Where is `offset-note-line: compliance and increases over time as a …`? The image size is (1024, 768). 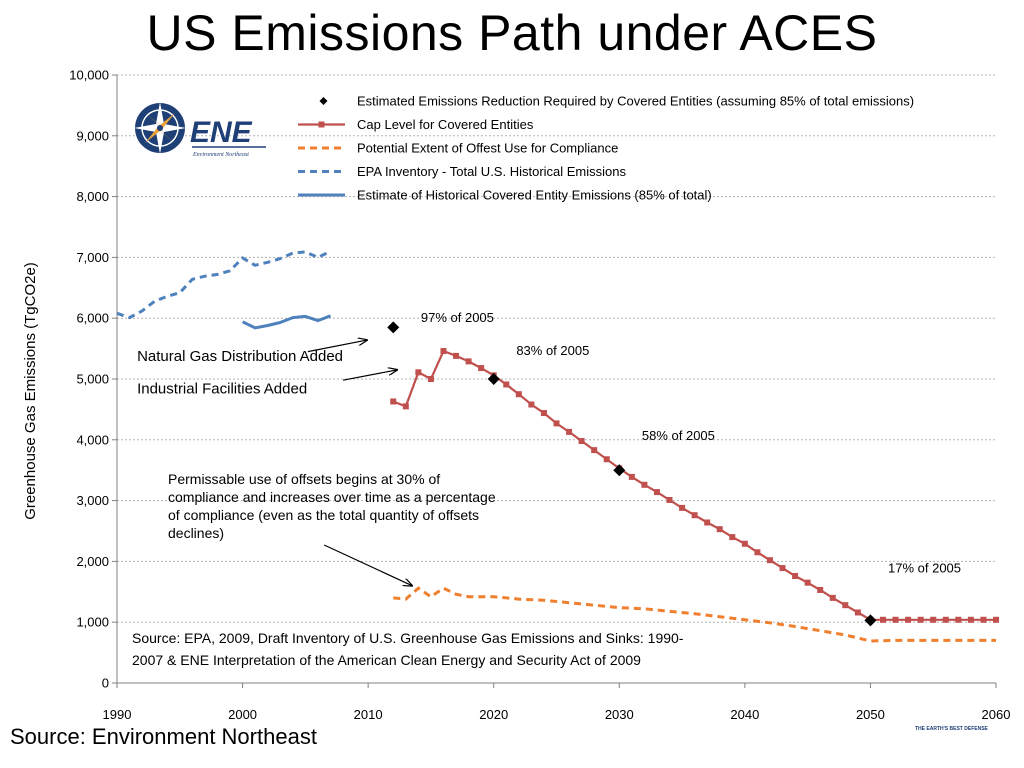 offset-note-line: compliance and increases over time as a … is located at coordinates (332, 497).